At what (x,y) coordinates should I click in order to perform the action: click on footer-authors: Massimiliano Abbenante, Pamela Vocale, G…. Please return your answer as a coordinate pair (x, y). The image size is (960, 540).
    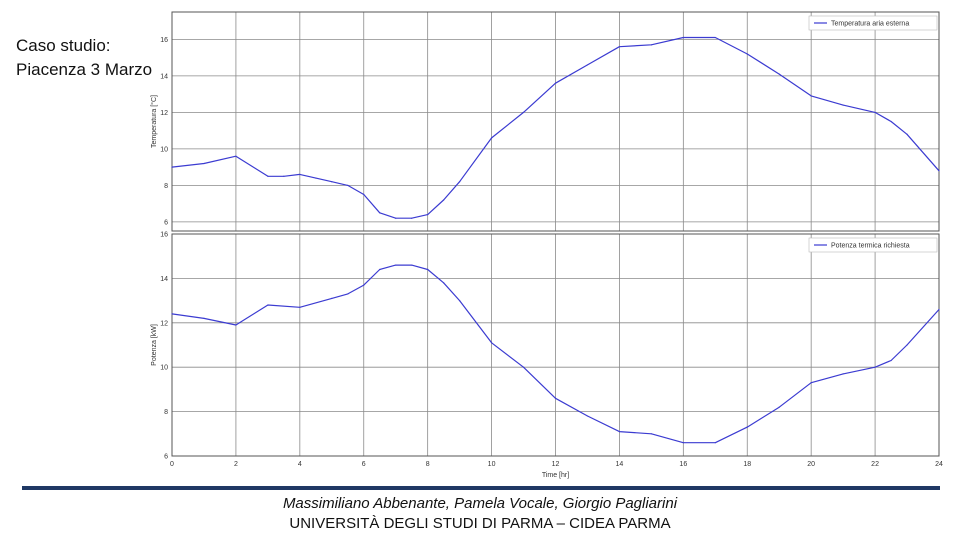
    Looking at the image, I should click on (480, 503).